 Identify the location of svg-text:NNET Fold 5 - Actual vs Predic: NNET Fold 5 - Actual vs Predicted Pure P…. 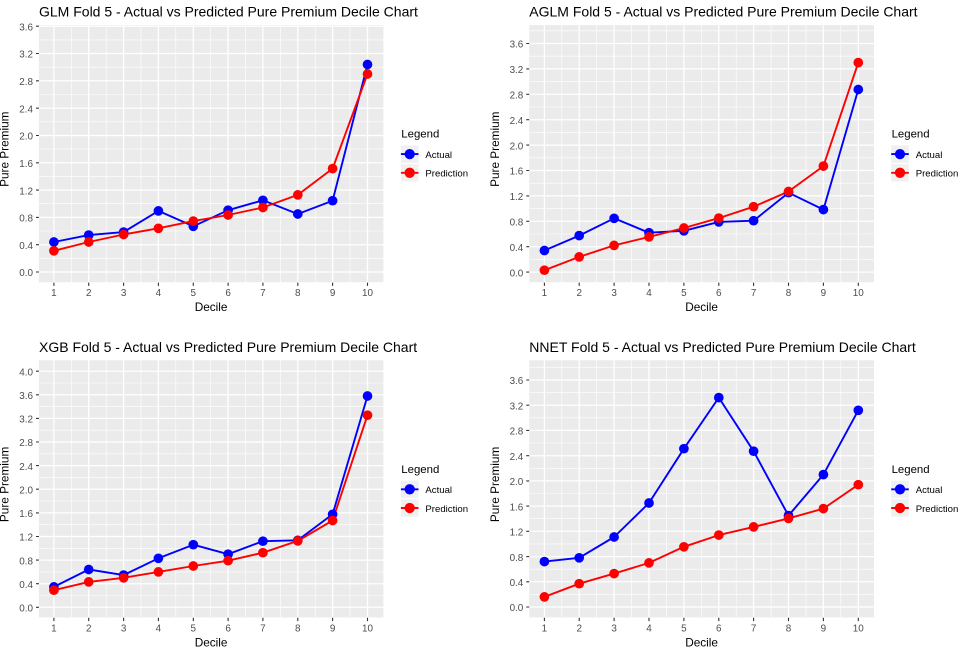
(722, 347).